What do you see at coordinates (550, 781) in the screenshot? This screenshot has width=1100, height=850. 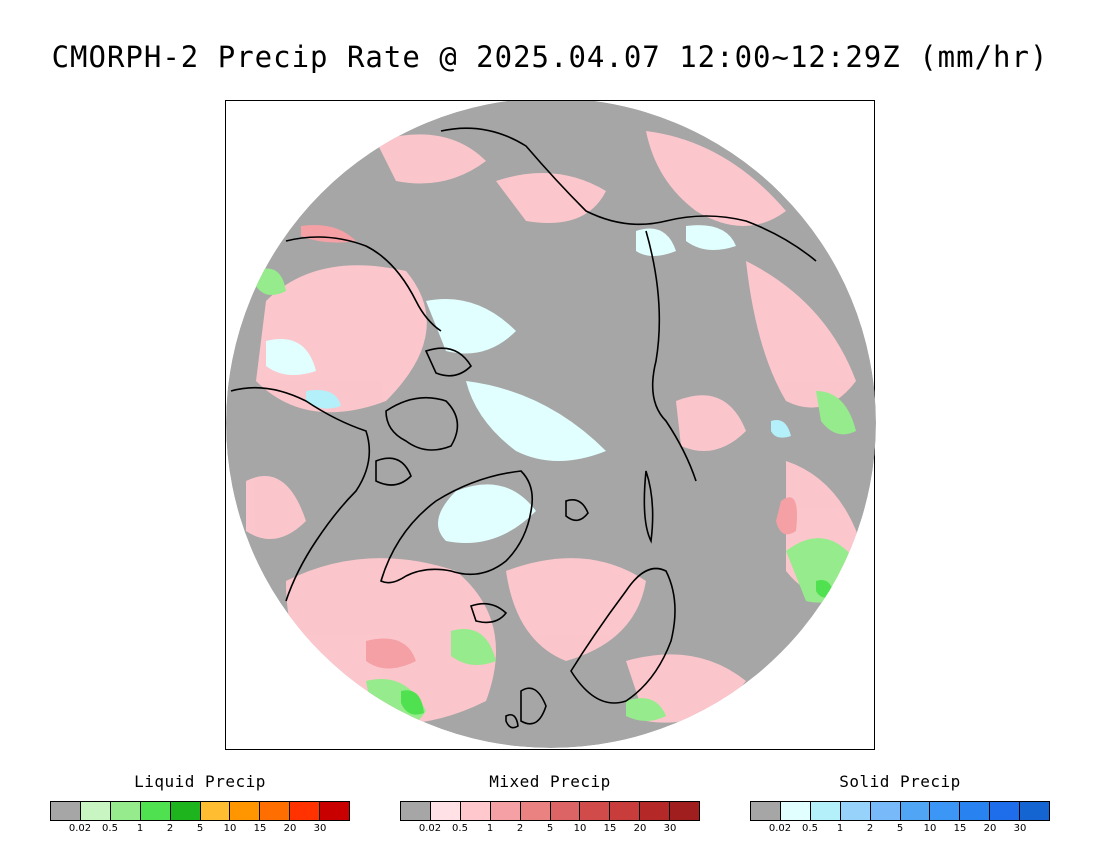 I see `legend-title: Mixed Precip` at bounding box center [550, 781].